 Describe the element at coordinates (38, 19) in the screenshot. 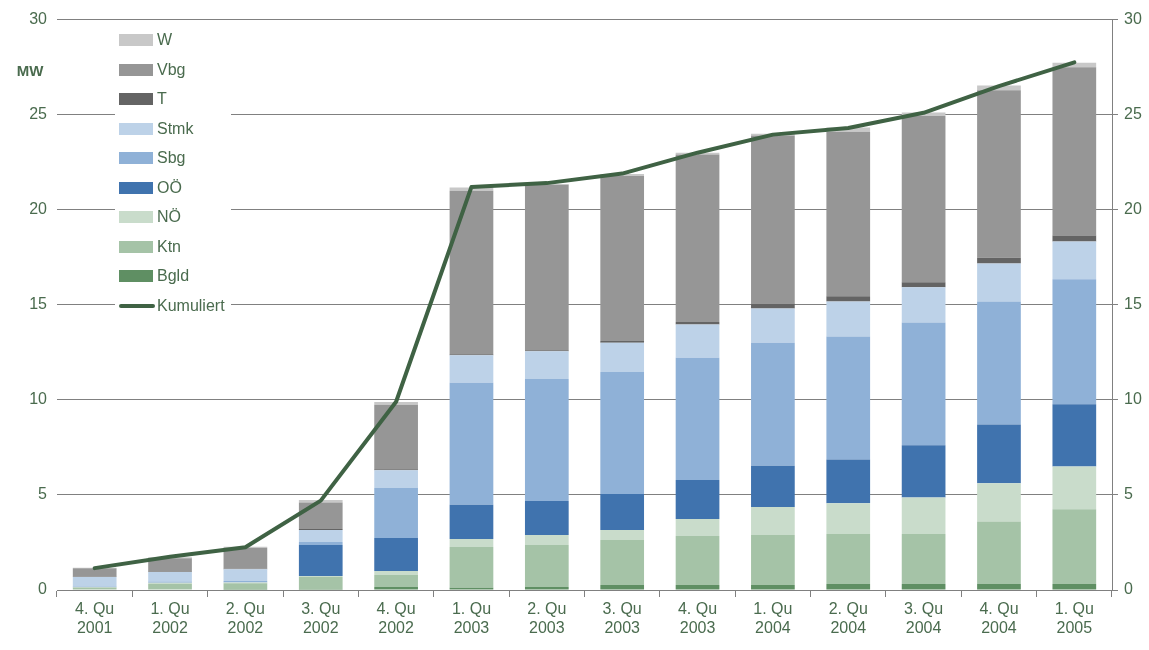

I see `y-tick-label: 30` at that location.